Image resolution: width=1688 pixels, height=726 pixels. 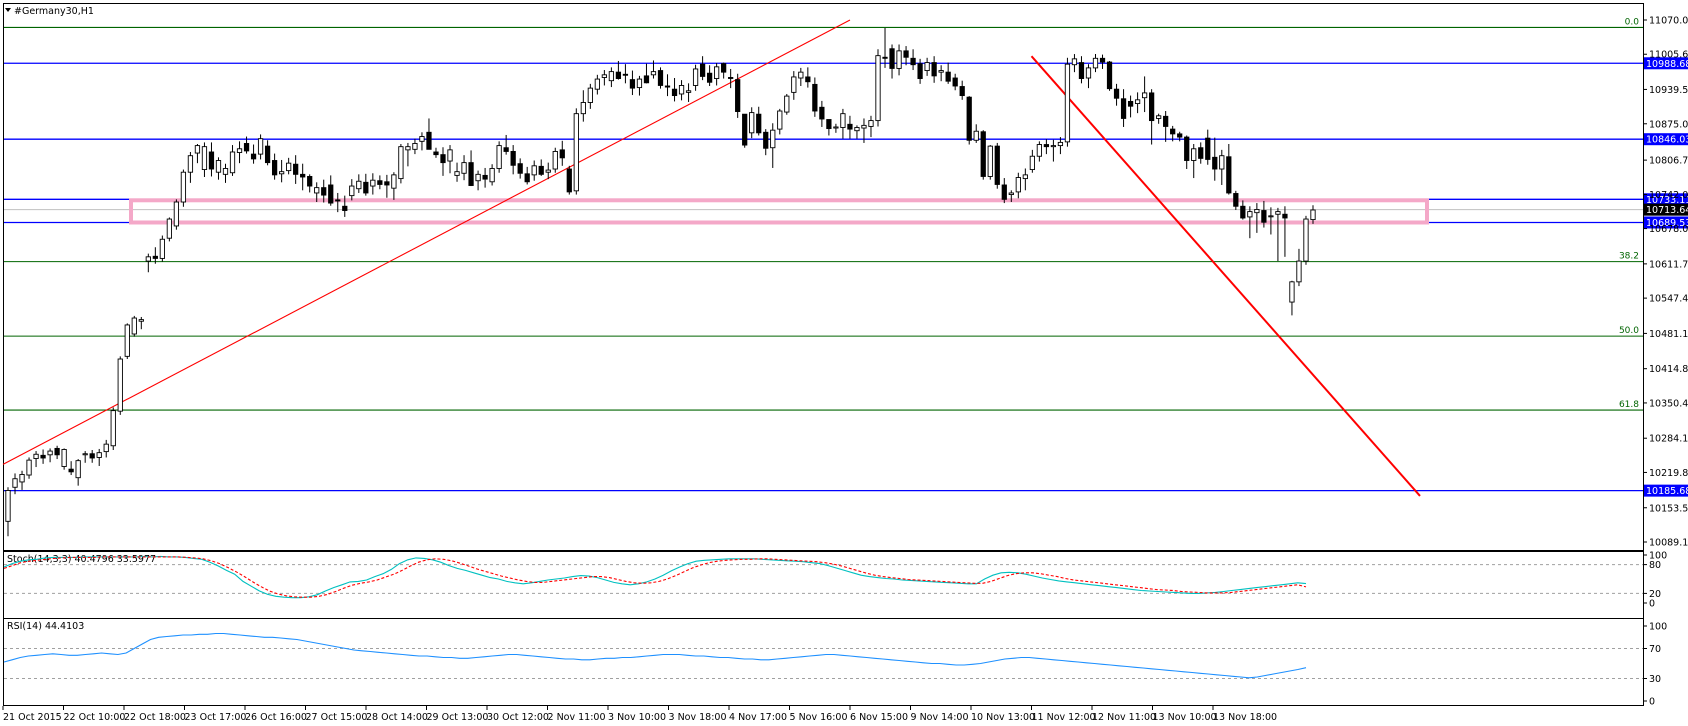 I want to click on time-tick-label: 3 Nov 10:00, so click(x=637, y=717).